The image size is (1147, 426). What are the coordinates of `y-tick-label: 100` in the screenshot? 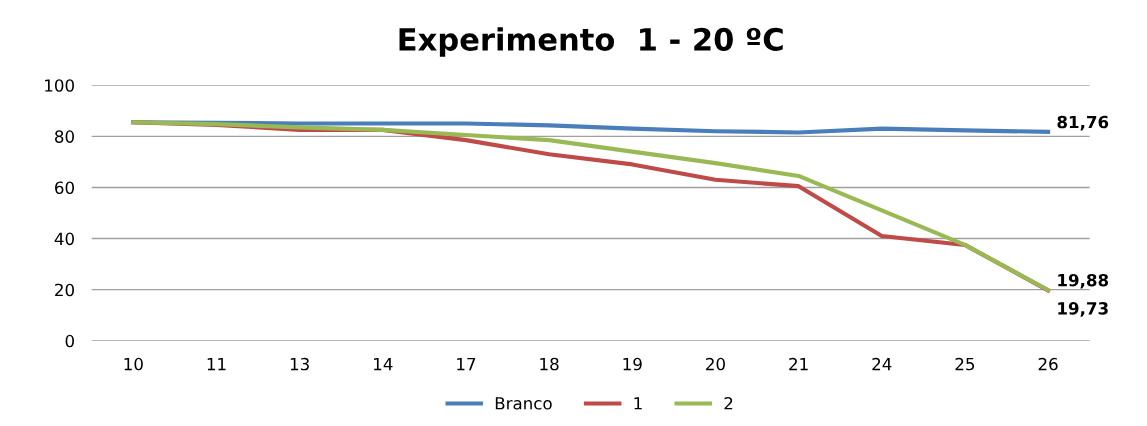 It's located at (59, 85).